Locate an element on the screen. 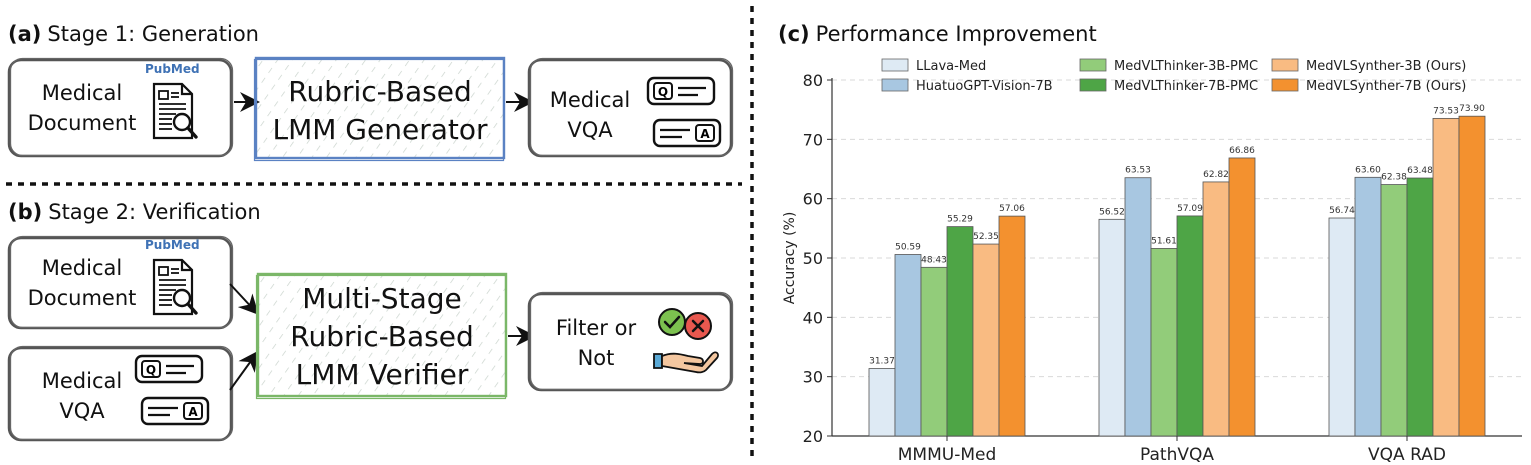  y-axis-label: Accuracy (%) is located at coordinates (790, 258).